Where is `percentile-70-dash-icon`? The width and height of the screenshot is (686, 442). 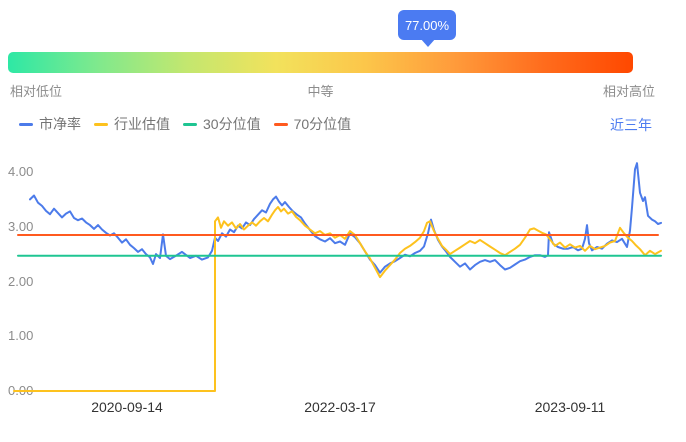
percentile-70-dash-icon is located at coordinates (280, 124).